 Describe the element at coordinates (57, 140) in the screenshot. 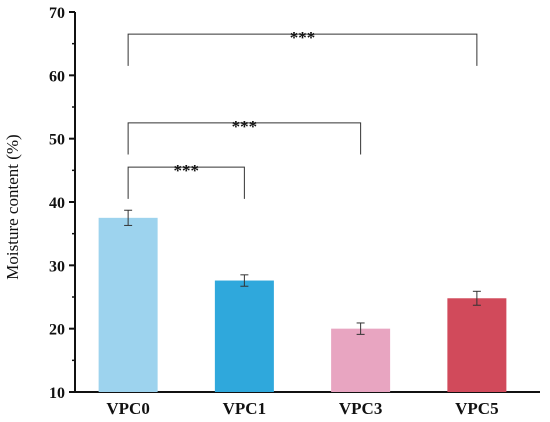

I see `y-tick-label-50: 50` at that location.